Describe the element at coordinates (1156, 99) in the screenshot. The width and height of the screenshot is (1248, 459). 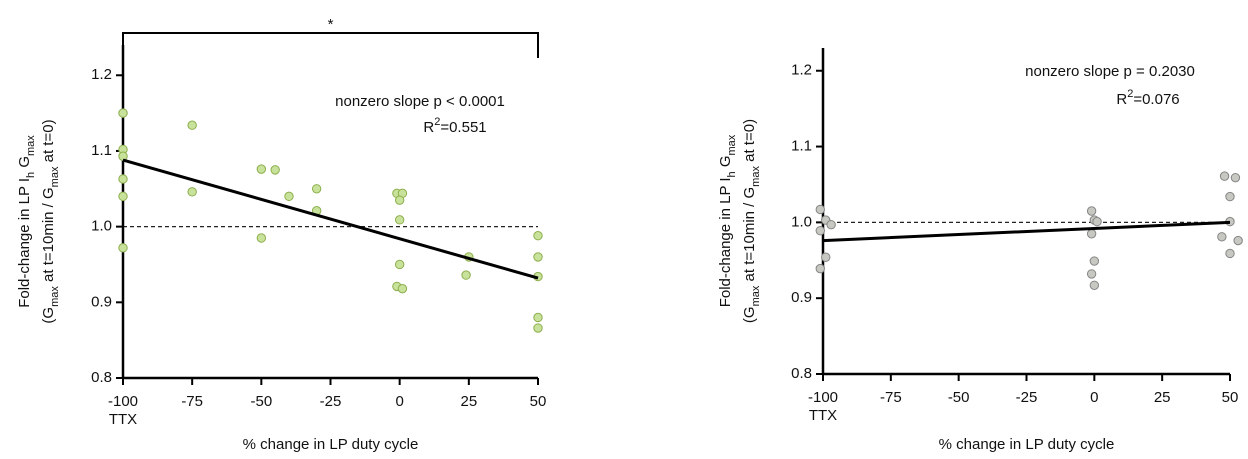
I see `text-part: =0.076` at that location.